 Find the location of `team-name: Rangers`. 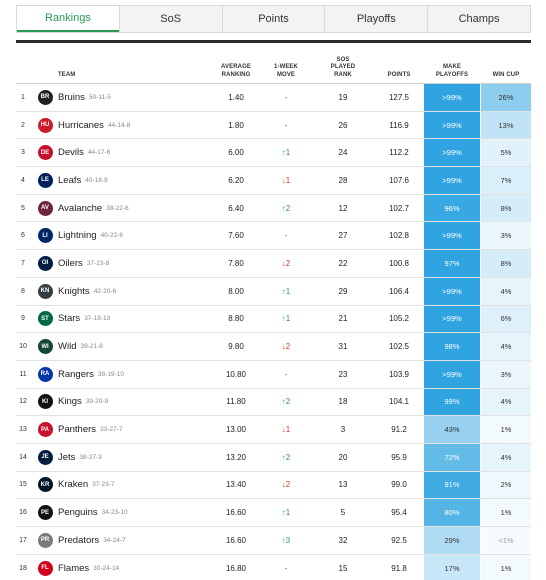

team-name: Rangers is located at coordinates (76, 374).